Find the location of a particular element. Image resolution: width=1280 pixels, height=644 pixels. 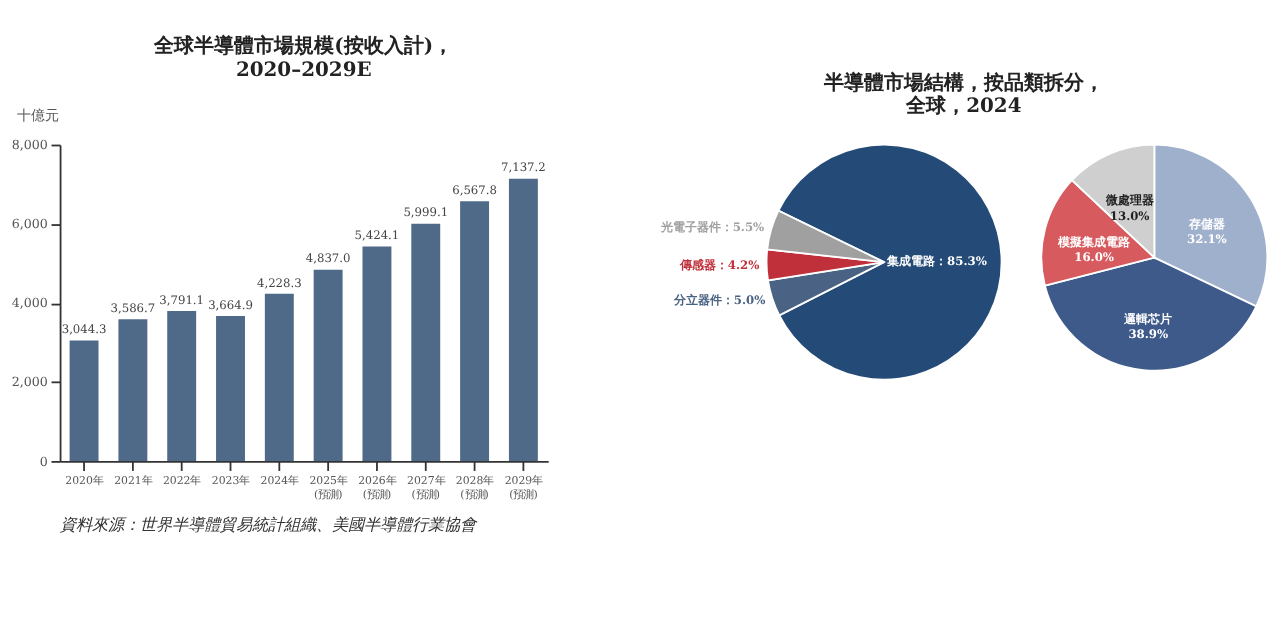

source-note: 資料來源：世界半導體貿易統計組織、美國半導體行業協會 is located at coordinates (268, 523).